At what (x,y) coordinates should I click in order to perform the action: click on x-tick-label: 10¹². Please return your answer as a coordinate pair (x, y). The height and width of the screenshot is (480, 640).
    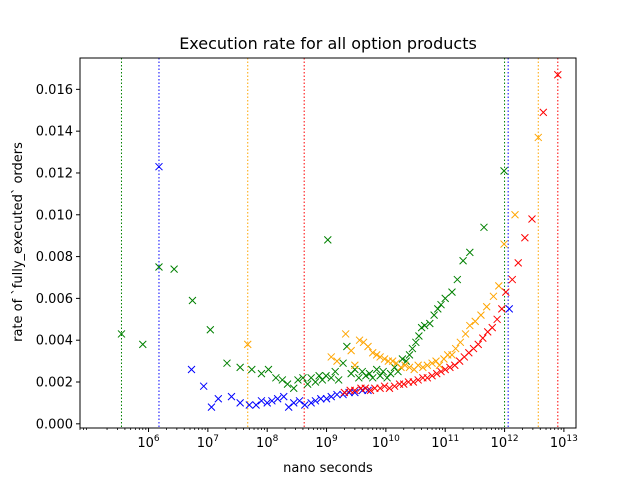
    Looking at the image, I should click on (505, 442).